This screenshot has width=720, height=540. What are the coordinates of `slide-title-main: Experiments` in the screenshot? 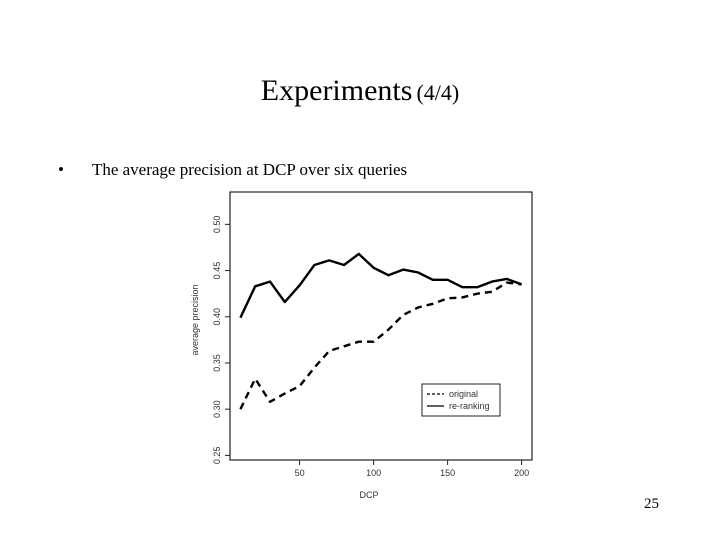 It's located at (336, 90).